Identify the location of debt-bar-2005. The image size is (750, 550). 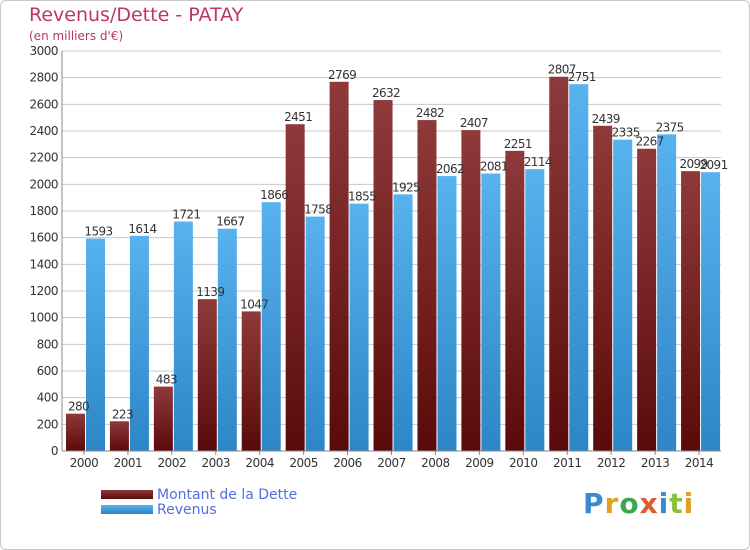
(295, 287).